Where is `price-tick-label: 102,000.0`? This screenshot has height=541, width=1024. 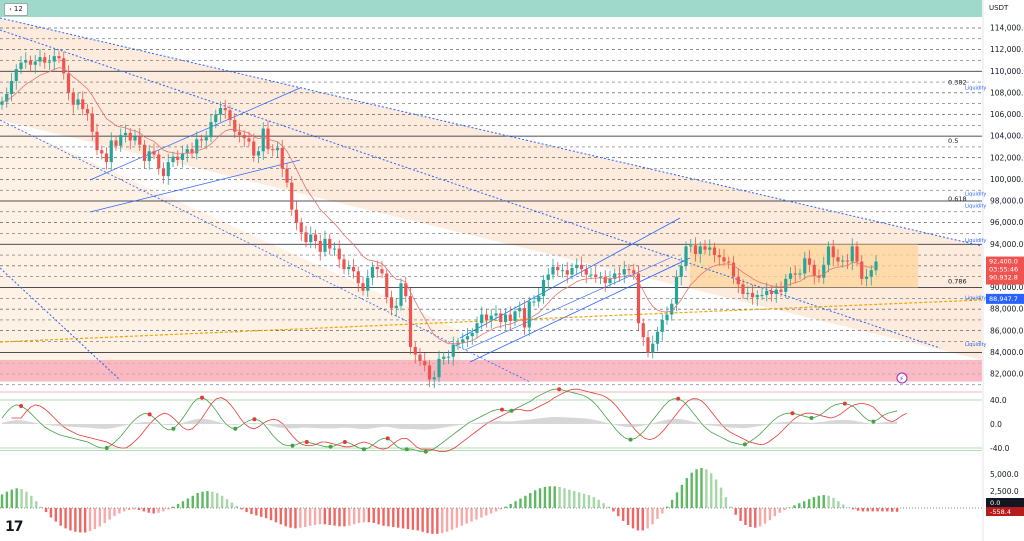
price-tick-label: 102,000.0 is located at coordinates (1007, 157).